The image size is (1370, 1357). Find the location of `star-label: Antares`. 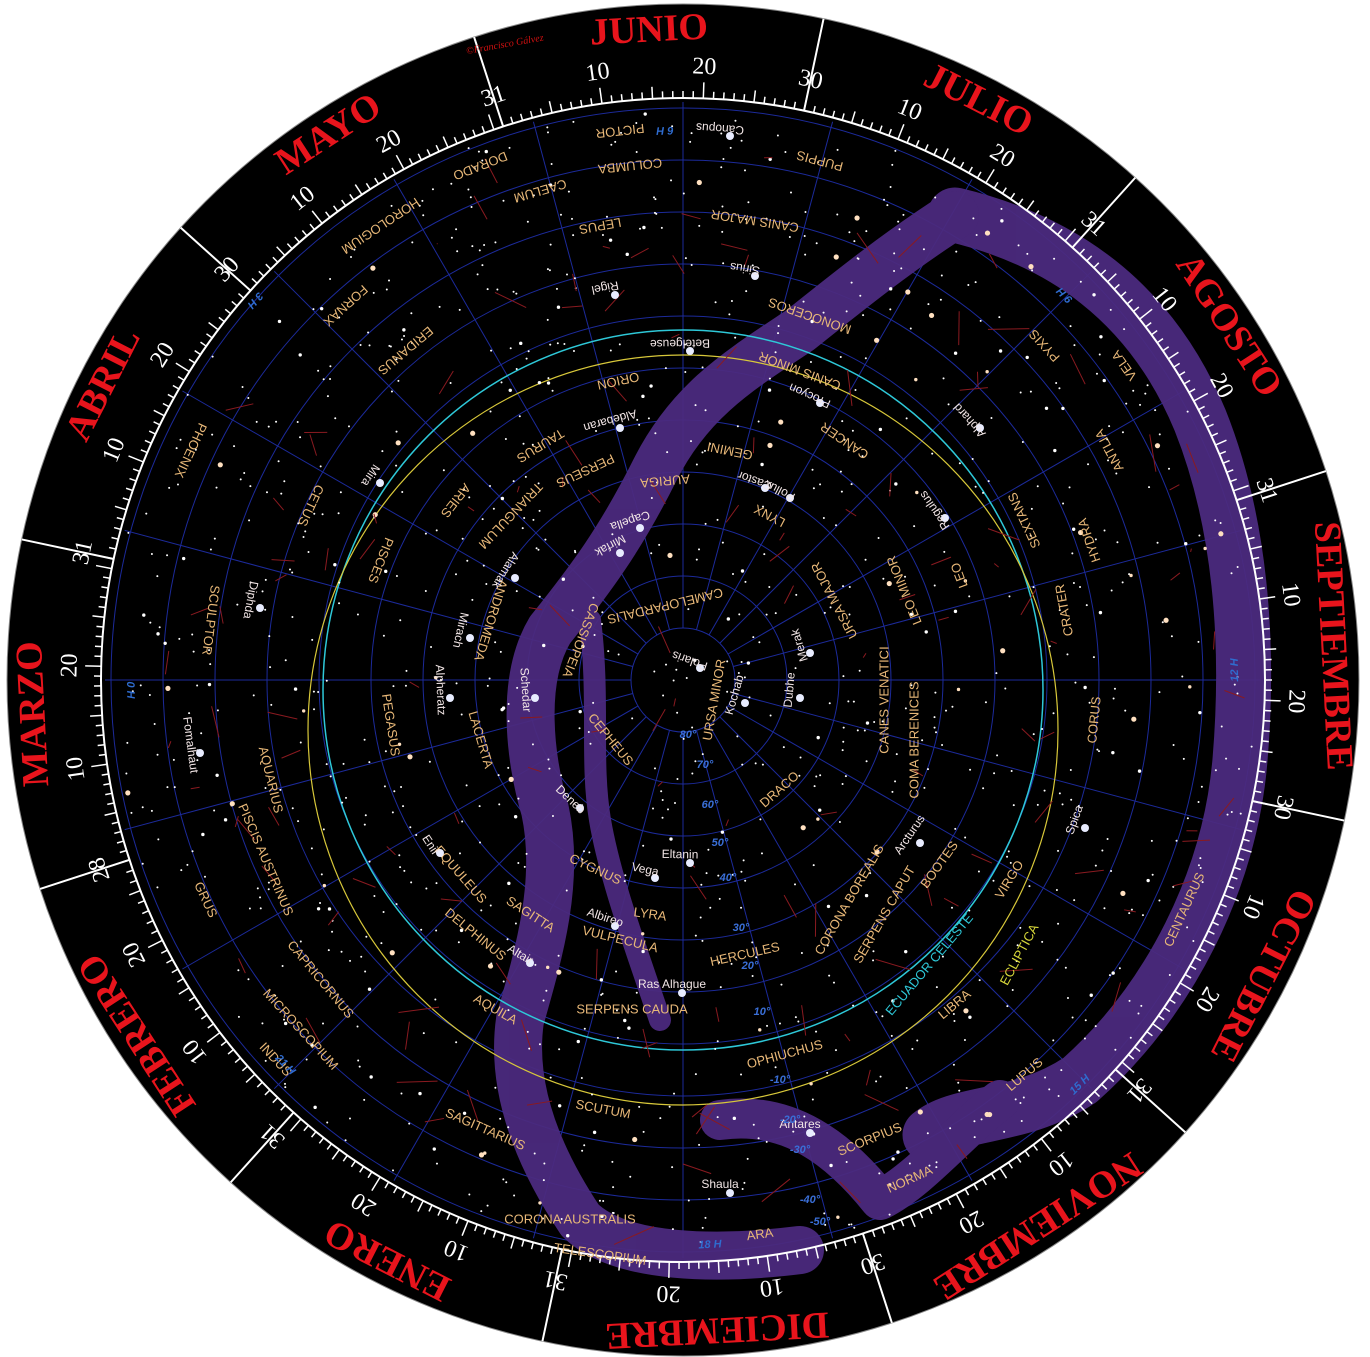

star-label: Antares is located at coordinates (799, 1124).